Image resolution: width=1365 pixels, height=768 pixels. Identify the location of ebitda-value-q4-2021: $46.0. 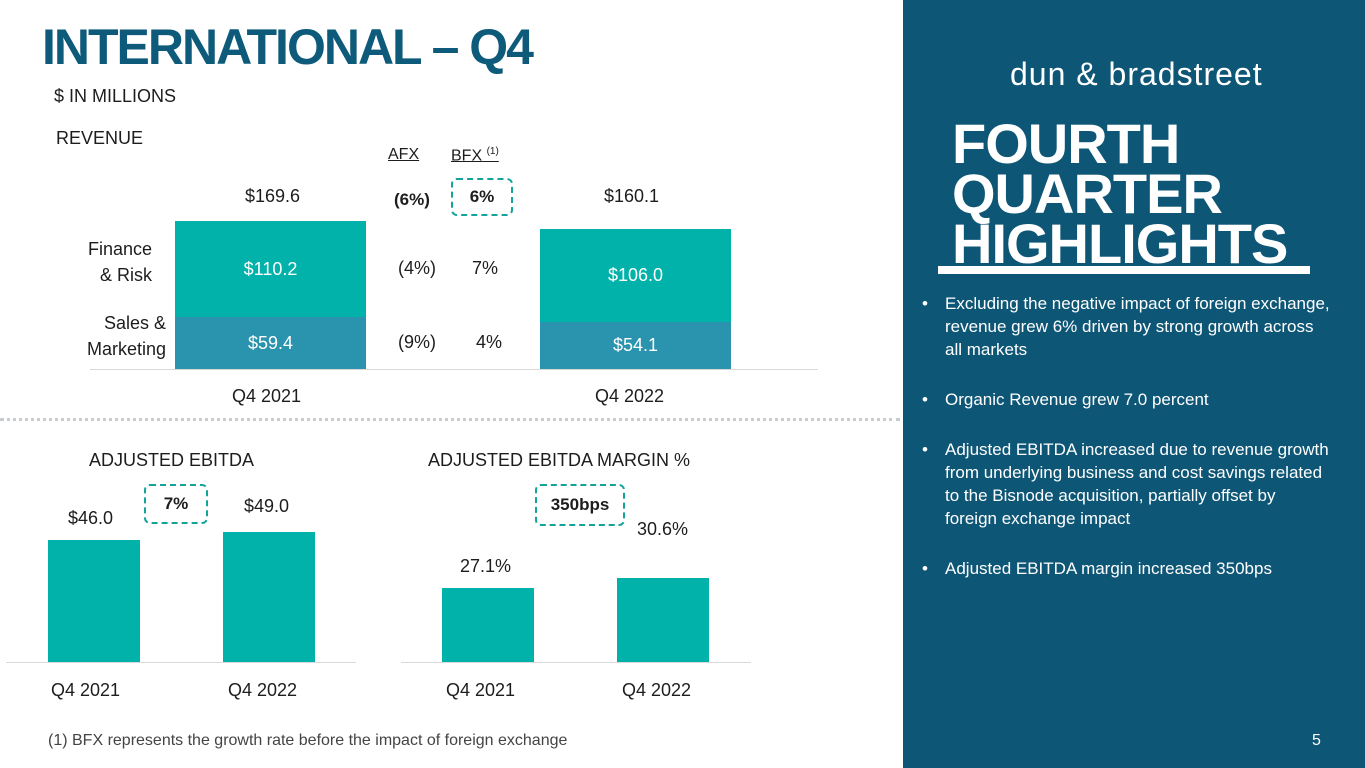
(91, 518).